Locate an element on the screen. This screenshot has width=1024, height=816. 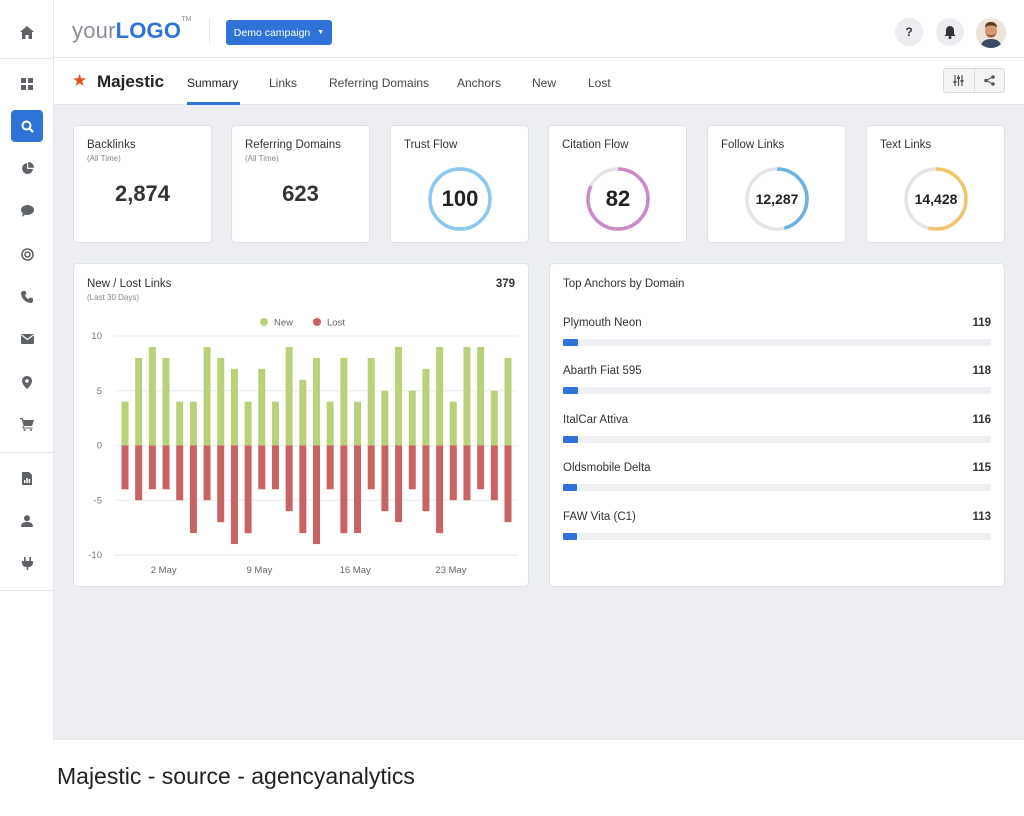
bell-icon is located at coordinates (950, 32).